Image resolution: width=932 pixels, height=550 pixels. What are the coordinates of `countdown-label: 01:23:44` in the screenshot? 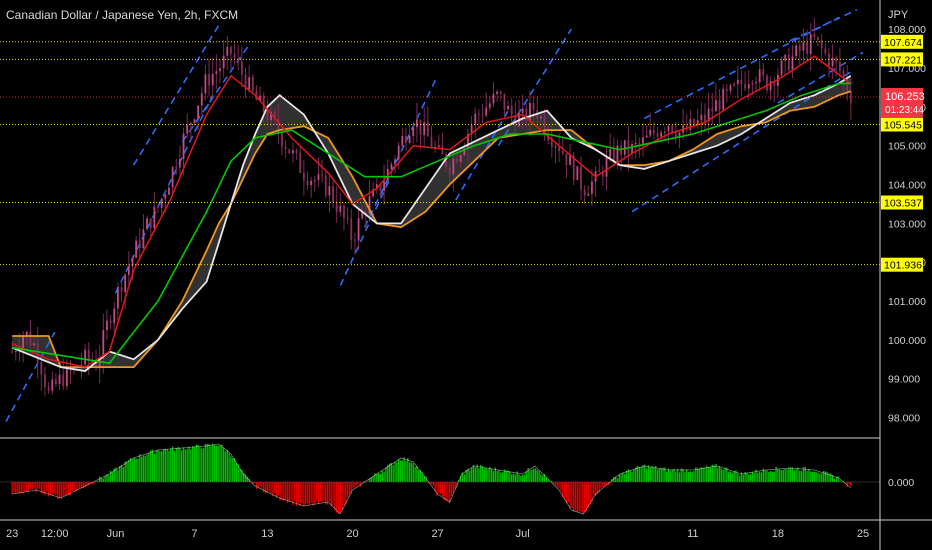 It's located at (904, 110).